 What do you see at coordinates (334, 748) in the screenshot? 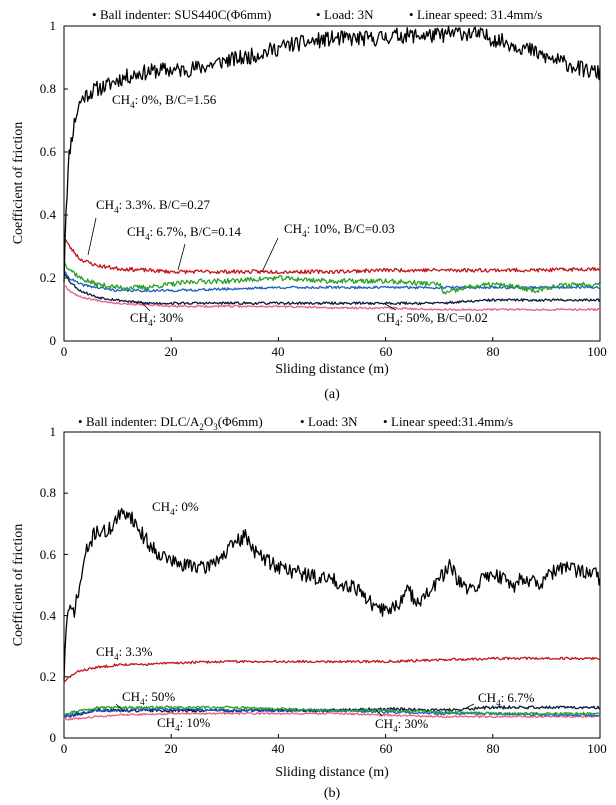
I see `x-axis-b: 0 20 40 60 80 100` at bounding box center [334, 748].